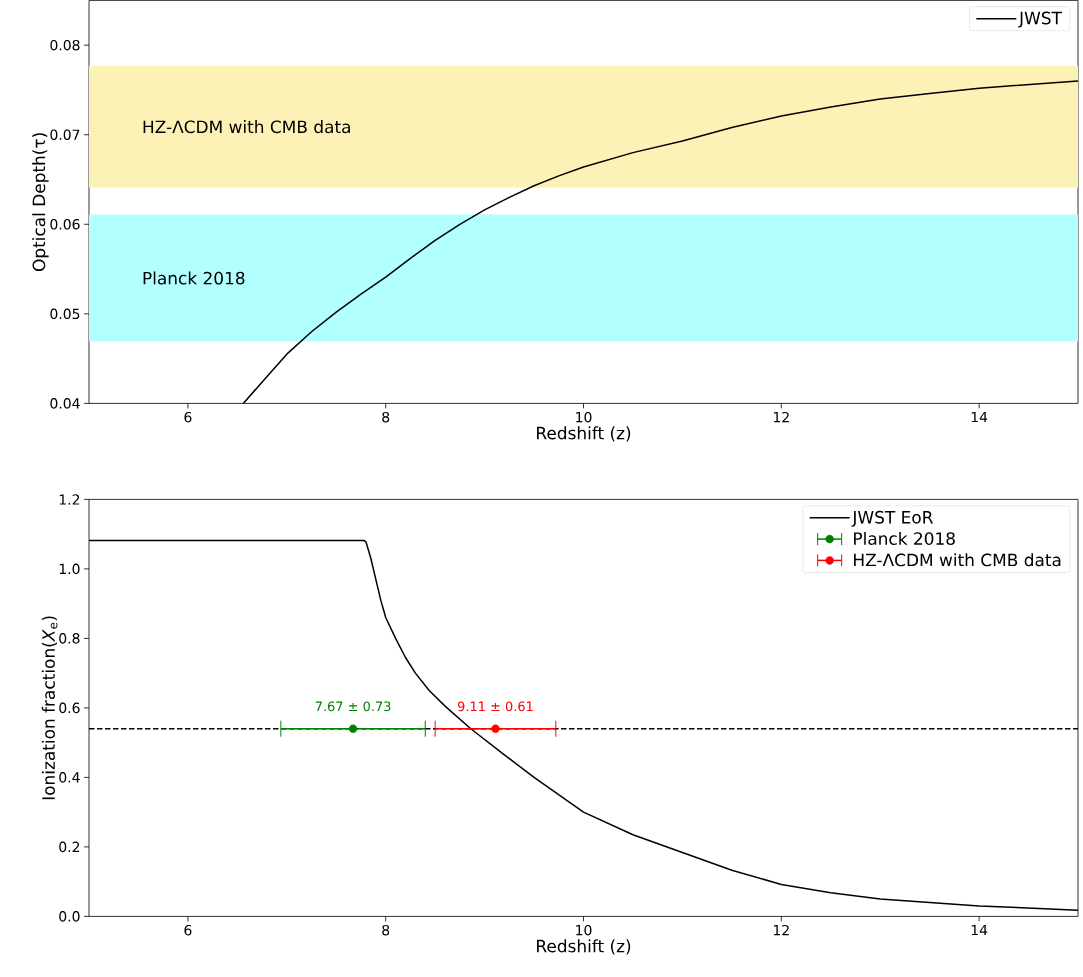 The height and width of the screenshot is (977, 1083). I want to click on band-label: Planck 2018, so click(194, 278).